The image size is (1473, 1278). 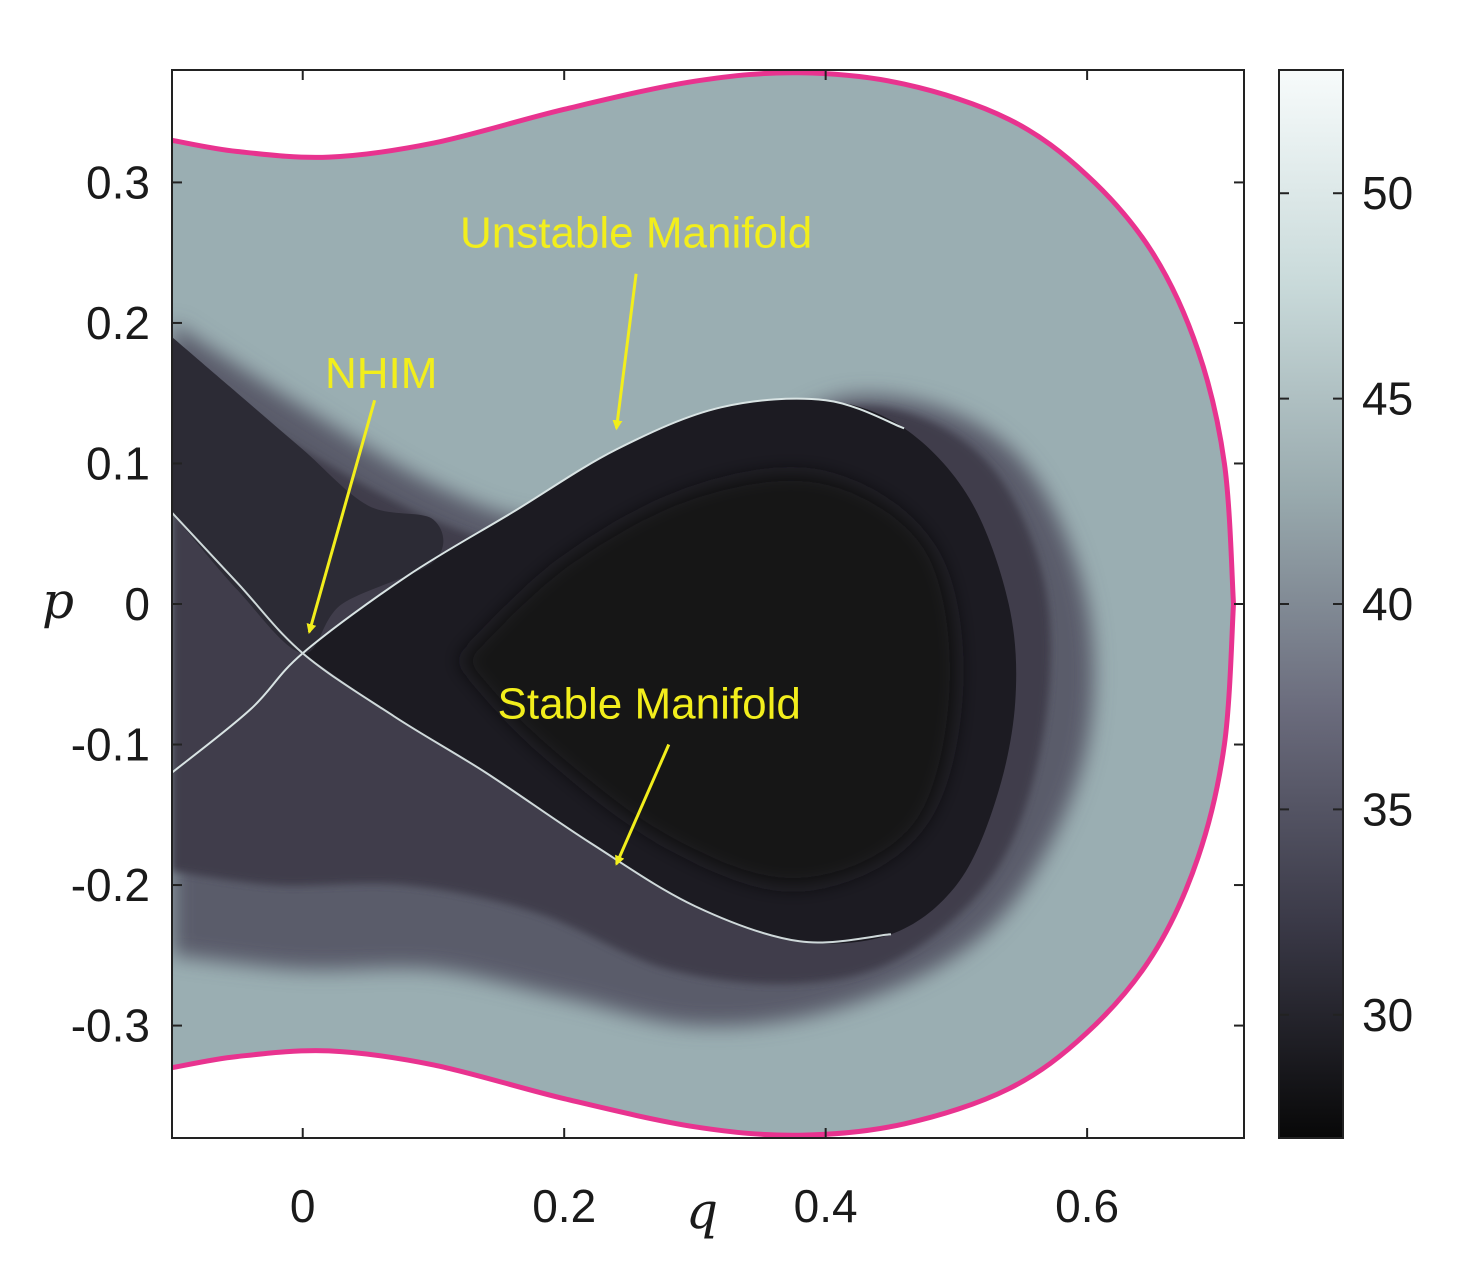 I want to click on colorbar: 30 35 40 45 50, so click(x=1345, y=604).